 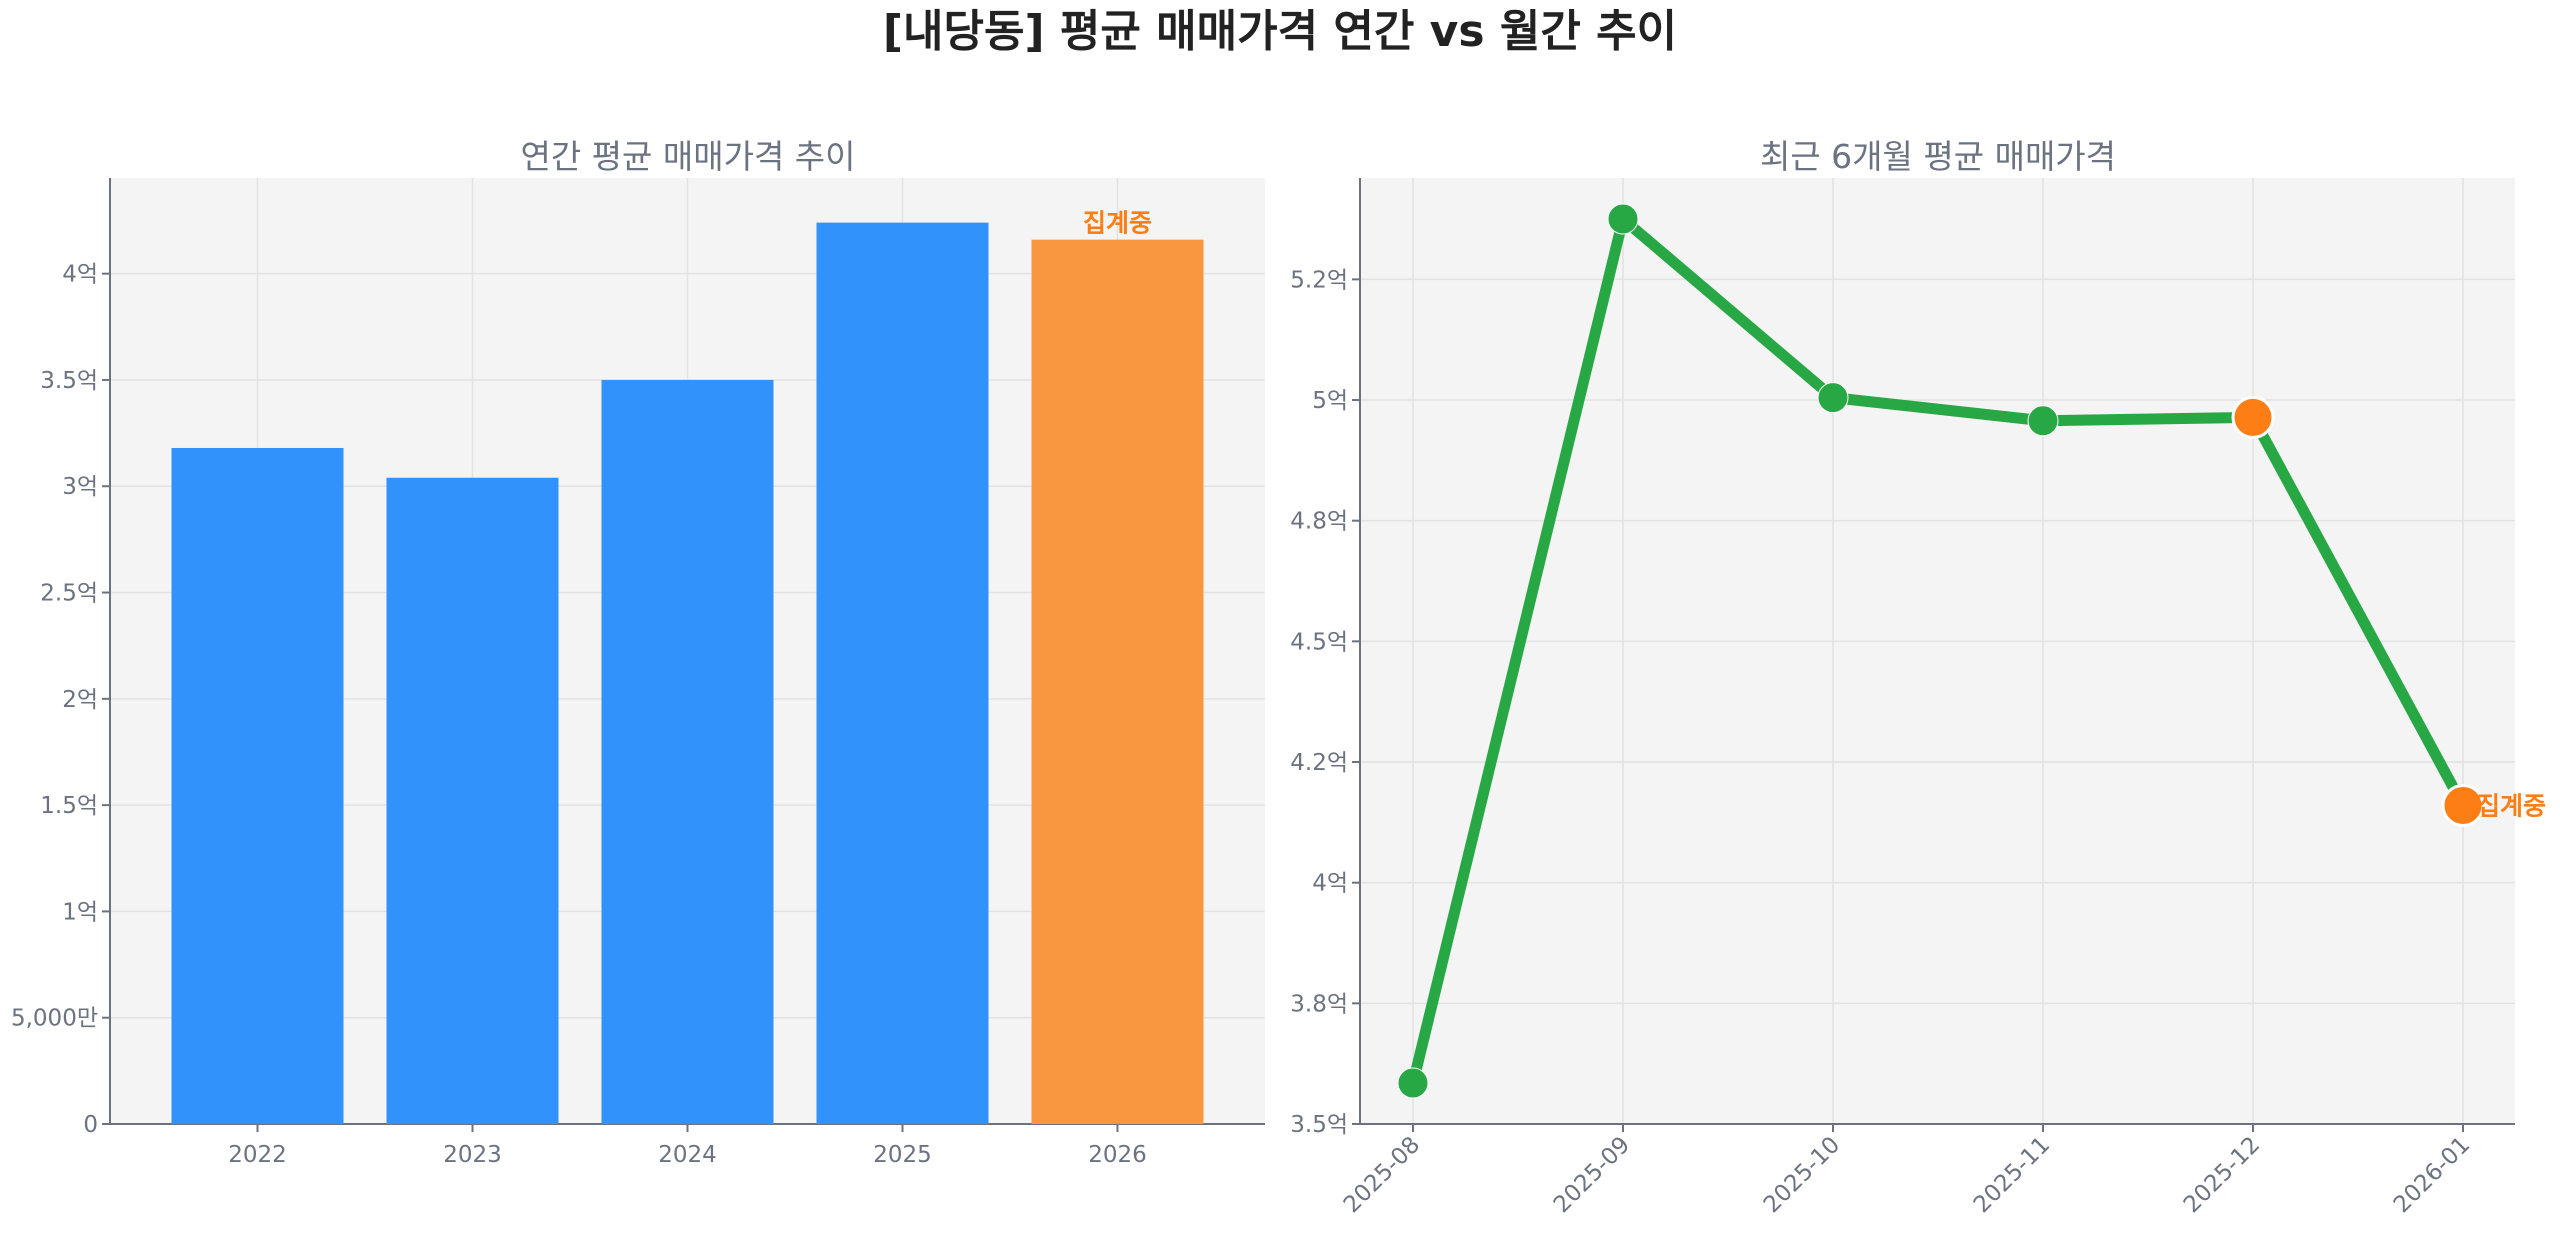 What do you see at coordinates (687, 751) in the screenshot?
I see `bar-2024` at bounding box center [687, 751].